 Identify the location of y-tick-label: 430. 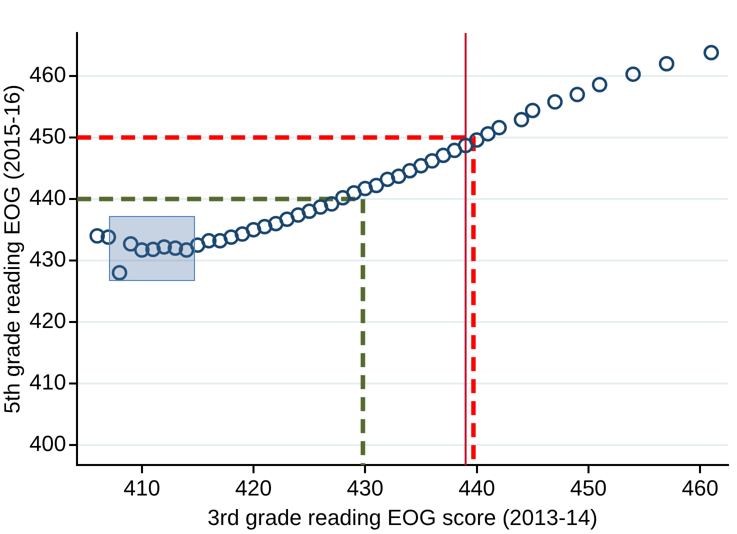
(47, 259).